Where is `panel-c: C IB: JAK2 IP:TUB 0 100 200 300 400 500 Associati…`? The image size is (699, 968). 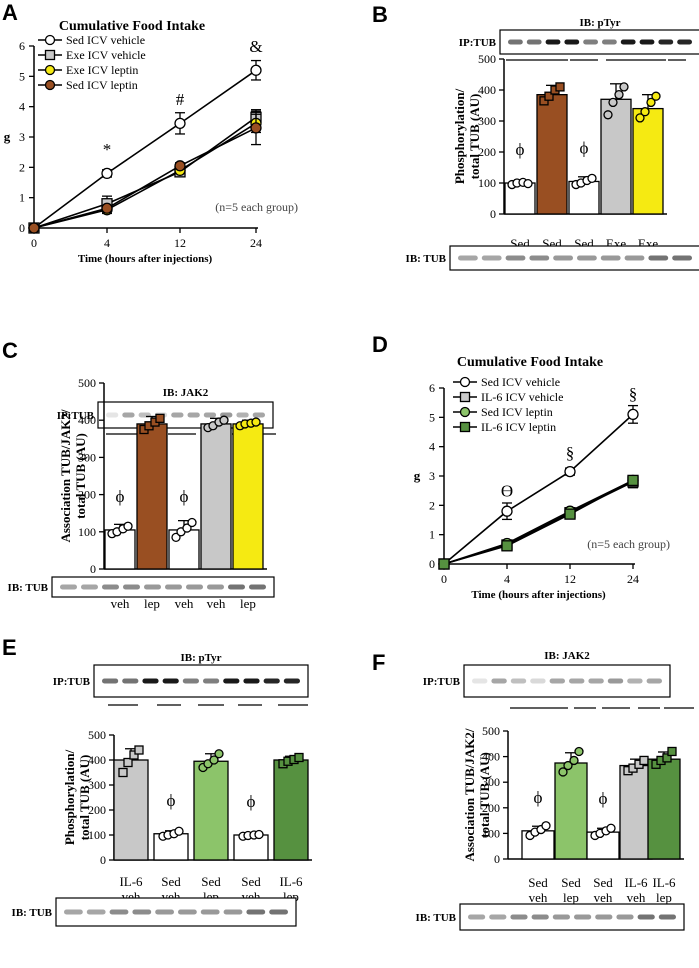 panel-c: C IB: JAK2 IP:TUB 0 100 200 300 400 500 Associati… is located at coordinates (139, 474).